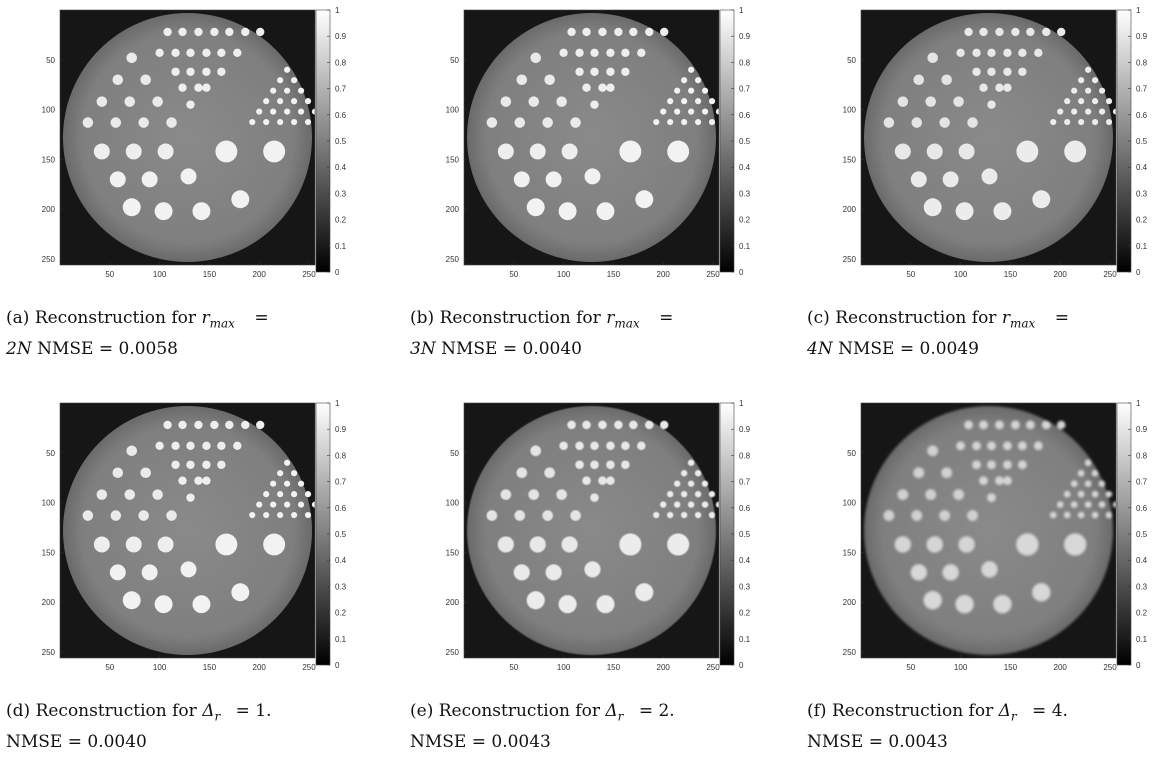 The image size is (1165, 763). I want to click on caption-label: (a), so click(17, 318).